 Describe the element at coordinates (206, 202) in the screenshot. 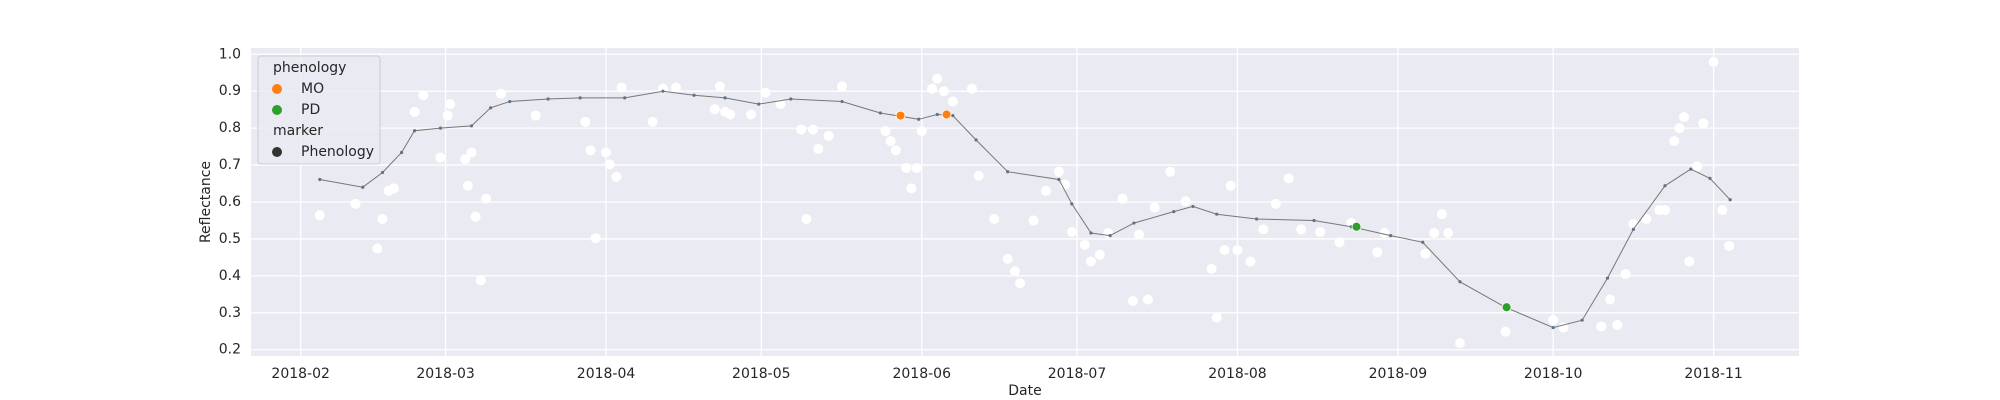

I see `y-axis-label: Reflectance` at that location.